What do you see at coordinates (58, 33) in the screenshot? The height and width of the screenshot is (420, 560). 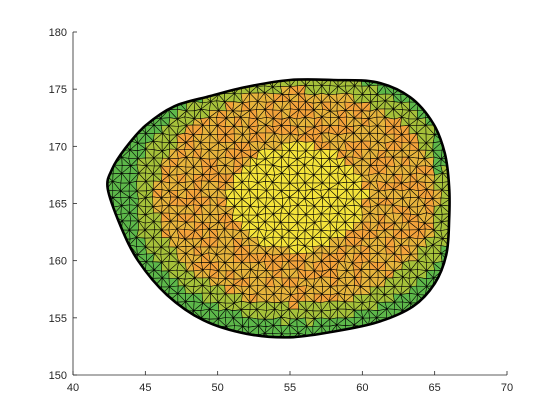 I see `y-tick-label: 180` at bounding box center [58, 33].